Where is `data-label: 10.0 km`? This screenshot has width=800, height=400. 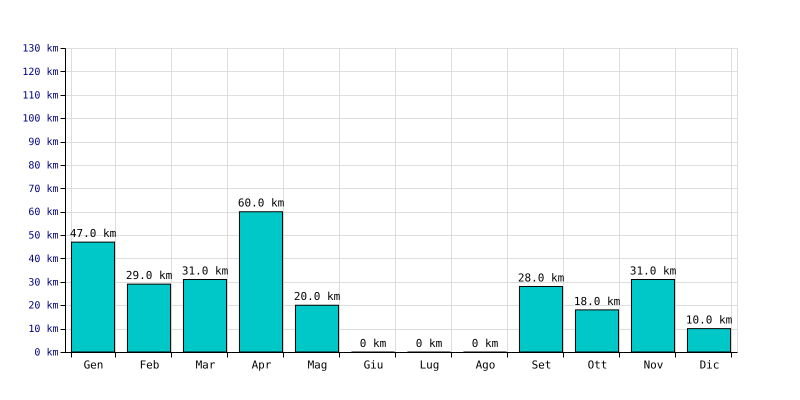 data-label: 10.0 km is located at coordinates (709, 320).